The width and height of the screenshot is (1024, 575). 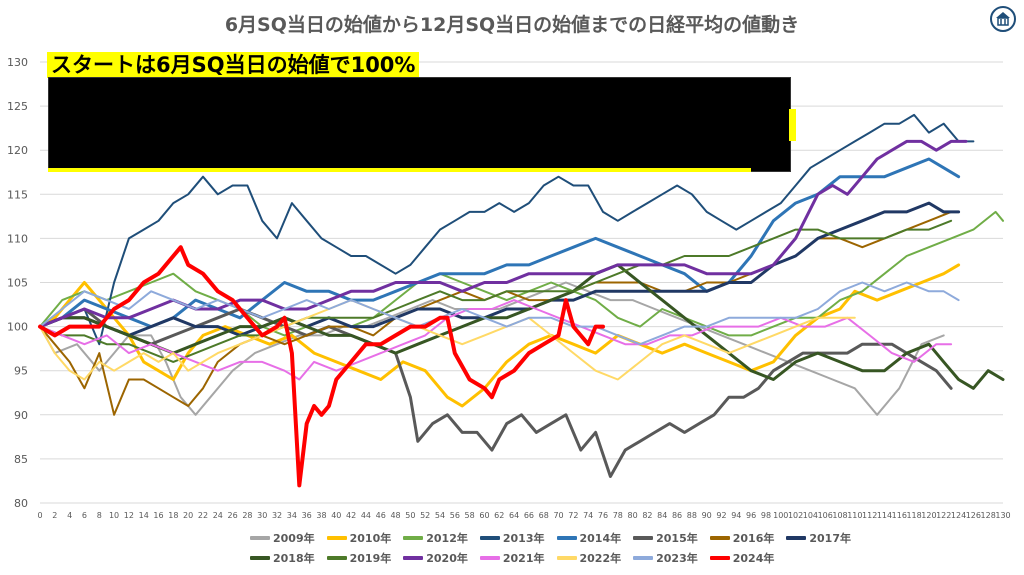 I want to click on house-logo-icon, so click(x=1003, y=19).